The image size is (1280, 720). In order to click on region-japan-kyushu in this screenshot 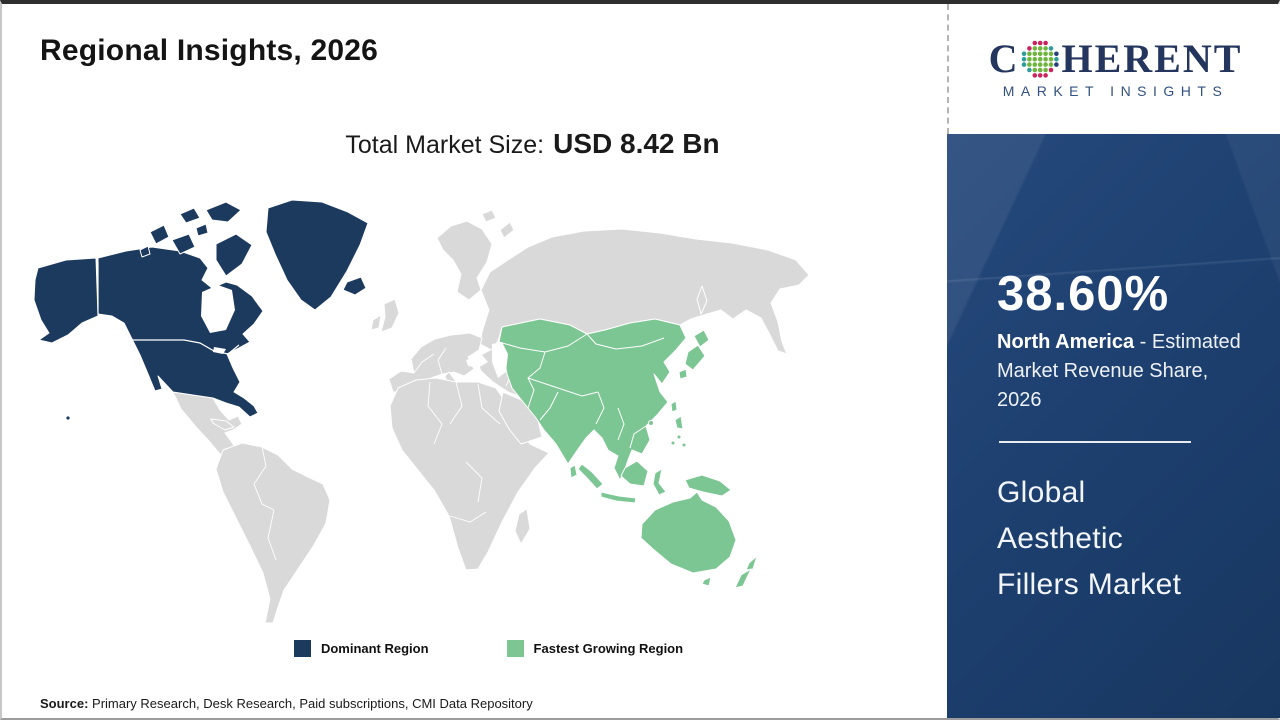, I will do `click(683, 374)`.